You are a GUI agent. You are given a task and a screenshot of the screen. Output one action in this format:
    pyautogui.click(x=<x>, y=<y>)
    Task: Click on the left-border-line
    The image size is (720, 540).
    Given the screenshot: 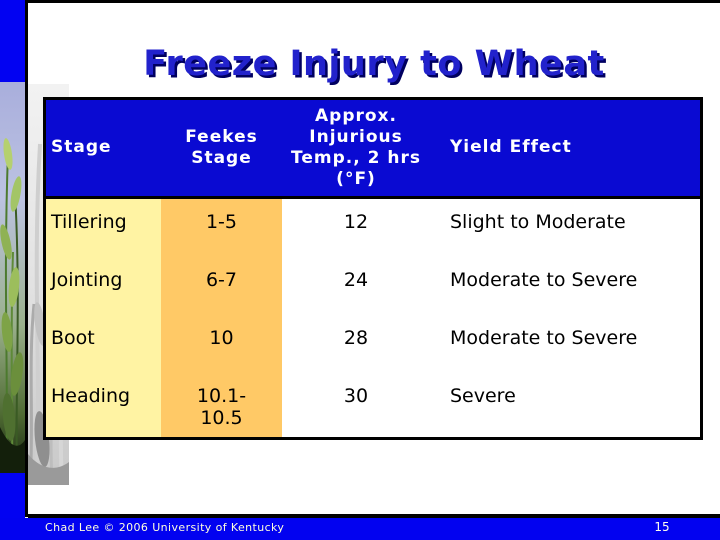 What is the action you would take?
    pyautogui.click(x=26, y=258)
    